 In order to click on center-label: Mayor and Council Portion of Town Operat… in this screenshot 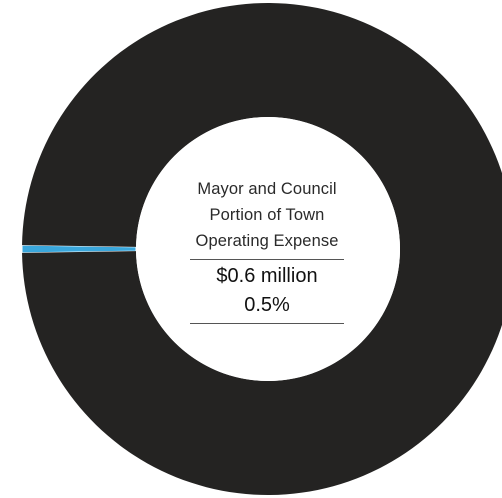, I will do `click(267, 250)`.